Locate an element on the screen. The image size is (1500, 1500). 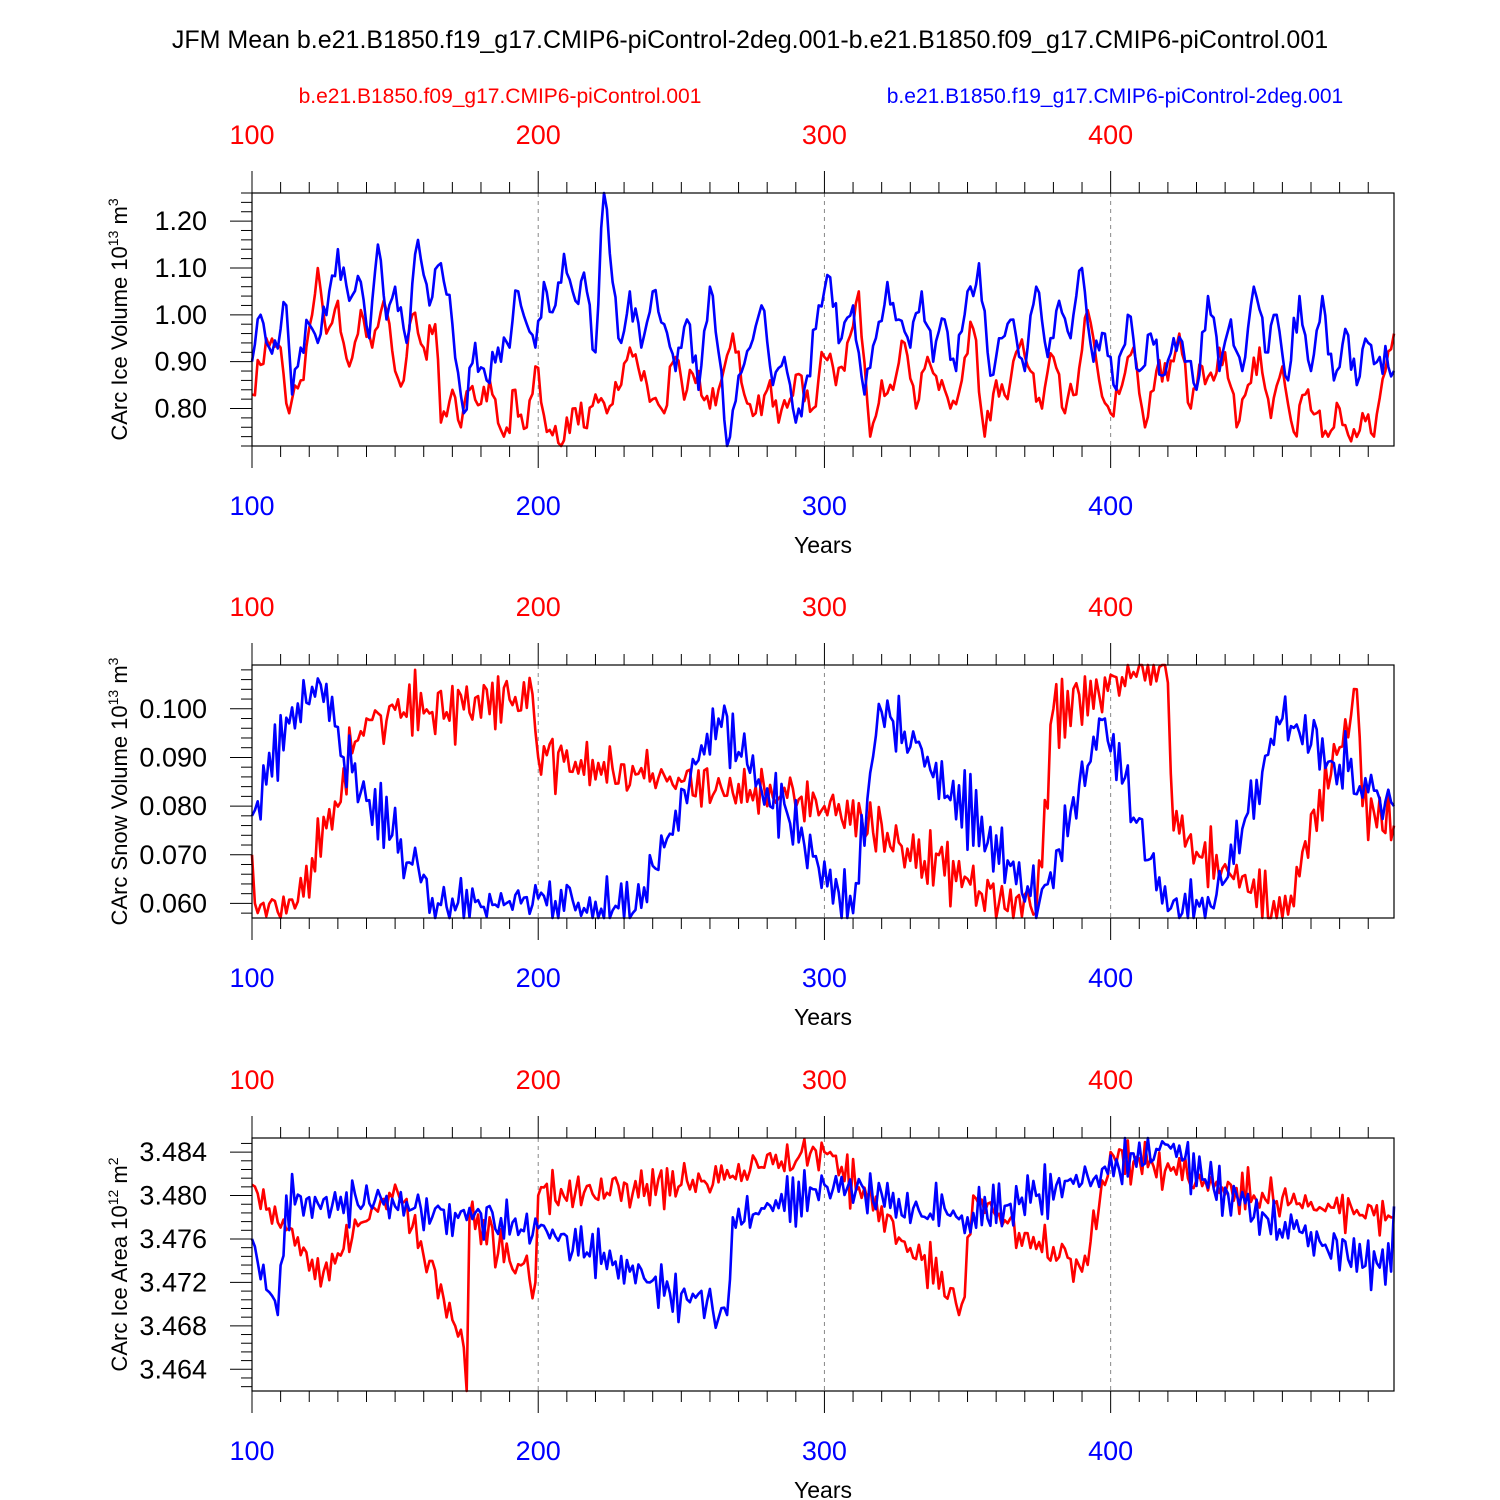
y-tick-label: 0.080 is located at coordinates (173, 806).